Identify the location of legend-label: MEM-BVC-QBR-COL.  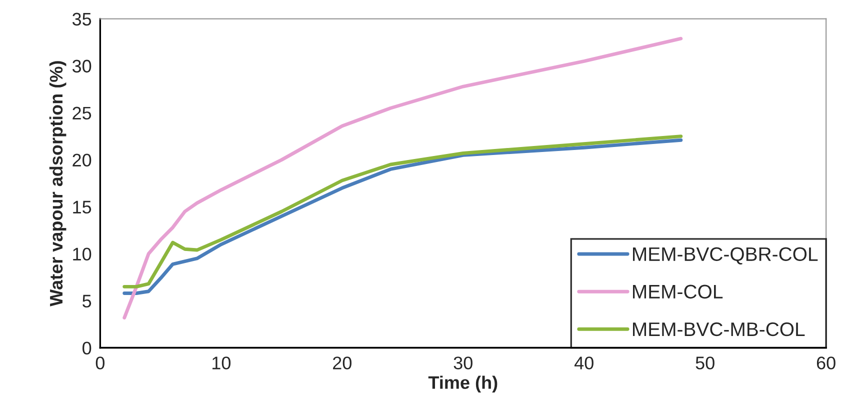
(725, 255).